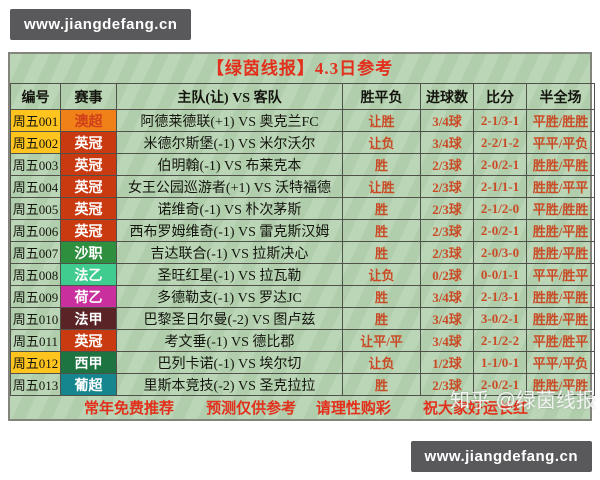 The width and height of the screenshot is (600, 480). Describe the element at coordinates (35, 296) in the screenshot. I see `match-id-cell: 周五009` at that location.